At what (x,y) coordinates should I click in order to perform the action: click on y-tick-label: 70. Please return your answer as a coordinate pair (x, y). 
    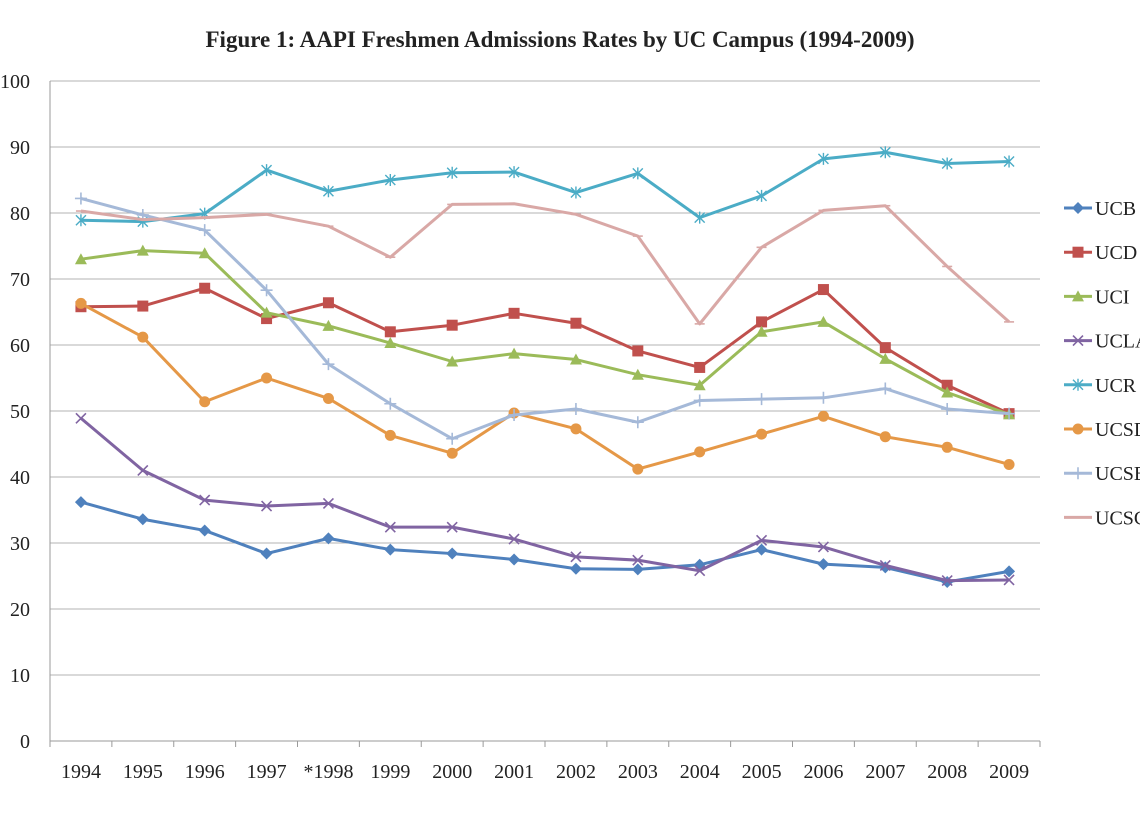
    Looking at the image, I should click on (20, 280).